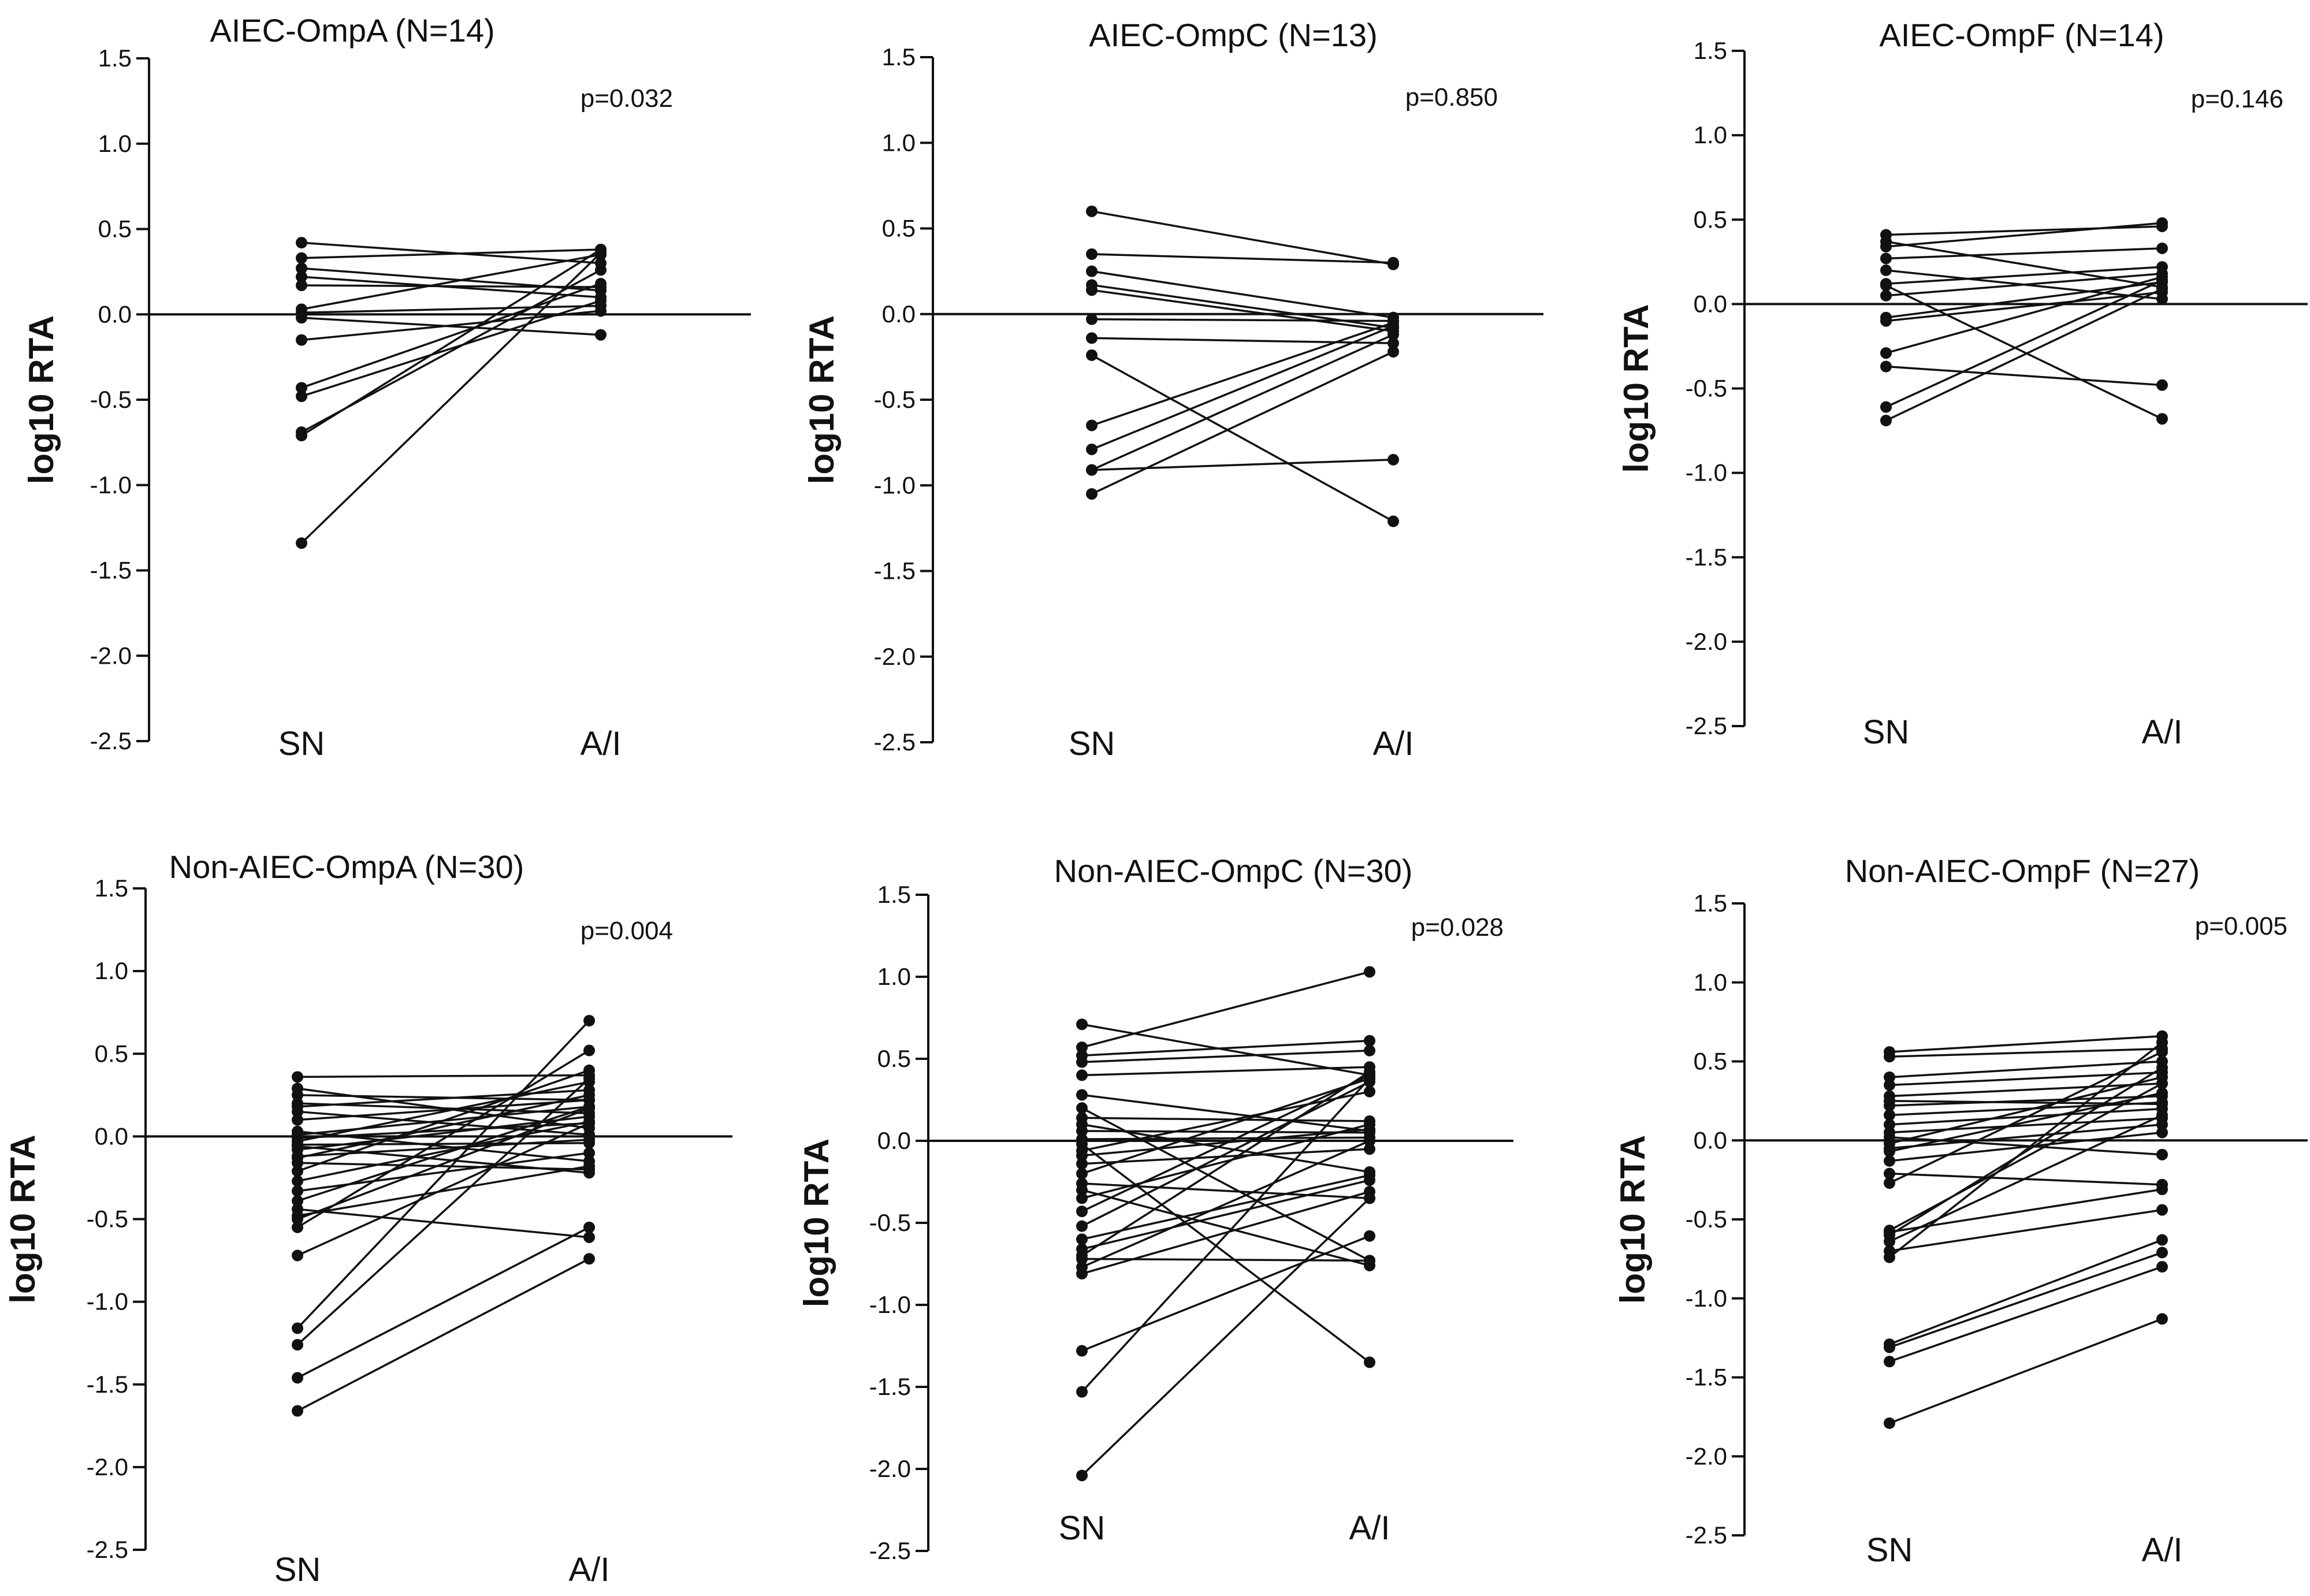 Image resolution: width=2310 pixels, height=1596 pixels. Describe the element at coordinates (22, 1218) in the screenshot. I see `y-axis-label: log10 RTA` at that location.